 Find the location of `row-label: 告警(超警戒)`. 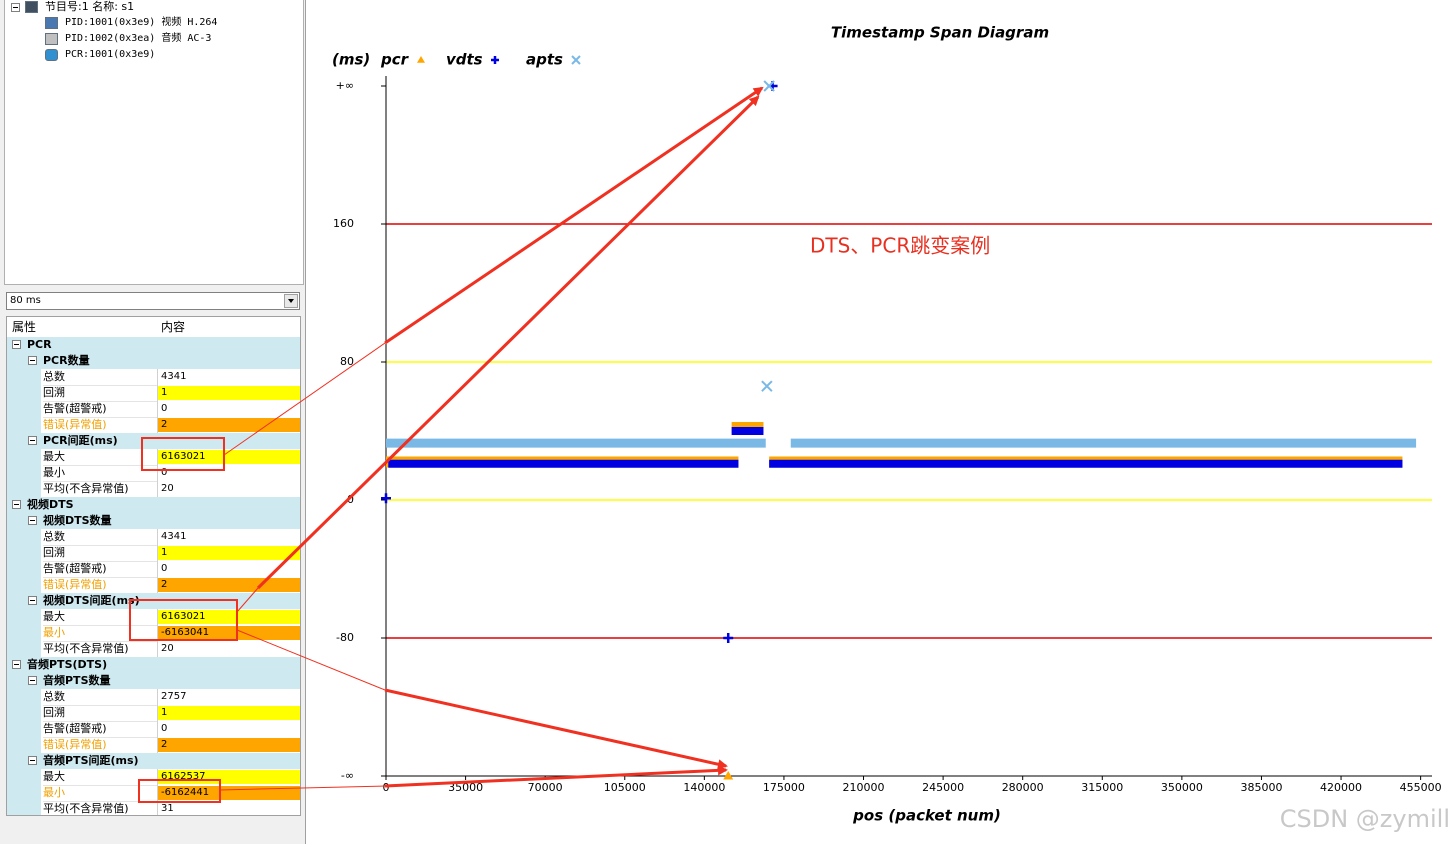

row-label: 告警(超警戒) is located at coordinates (100, 569).